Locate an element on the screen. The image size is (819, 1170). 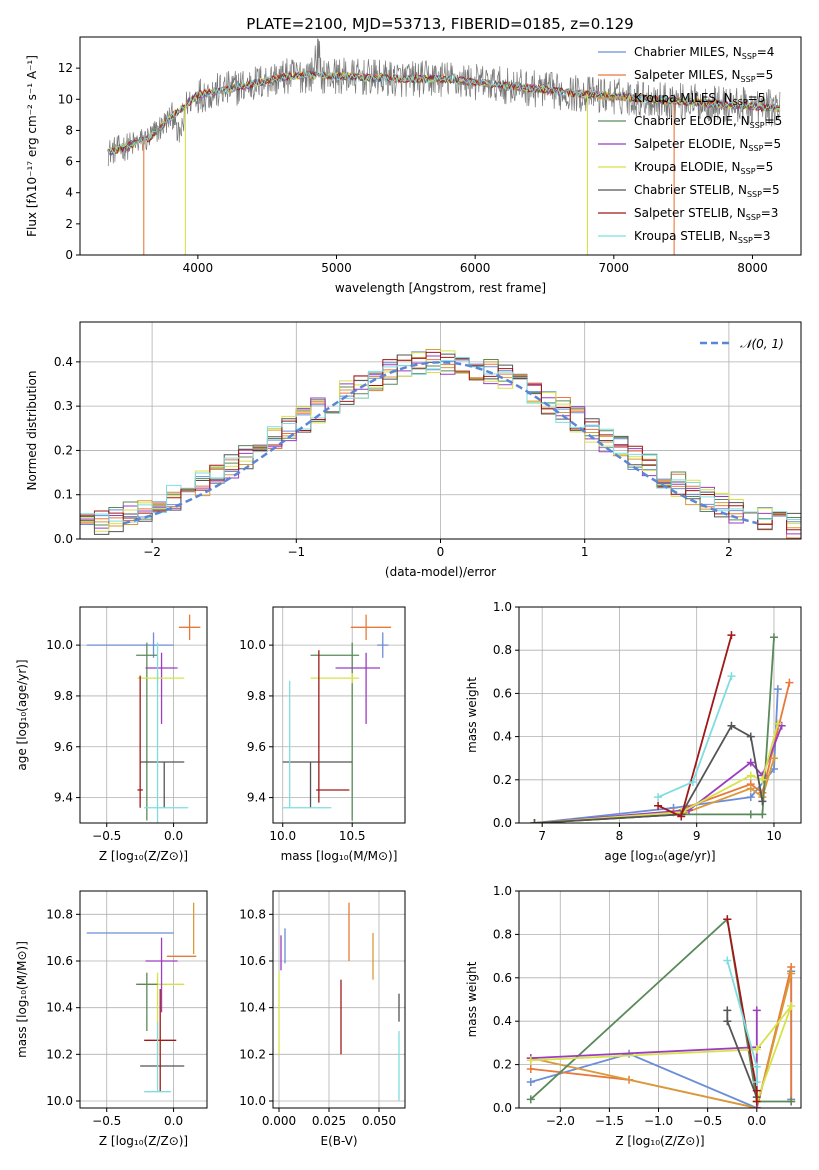
x-tick-label: 10.0 is located at coordinates (282, 836).